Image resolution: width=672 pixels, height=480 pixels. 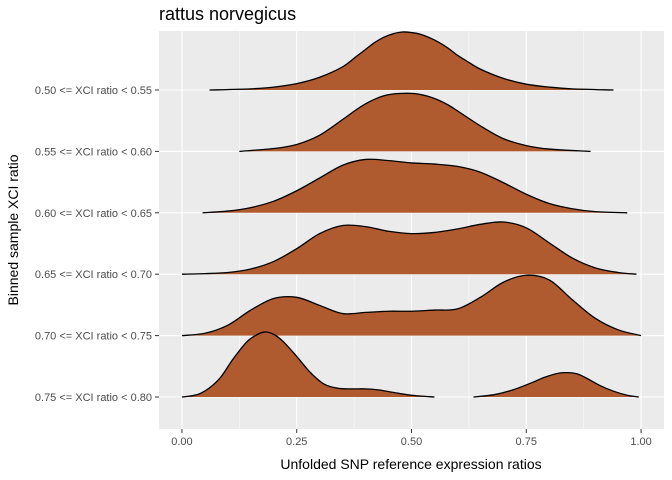 What do you see at coordinates (410, 464) in the screenshot?
I see `x-axis-title: Unfolded SNP reference expression ratios` at bounding box center [410, 464].